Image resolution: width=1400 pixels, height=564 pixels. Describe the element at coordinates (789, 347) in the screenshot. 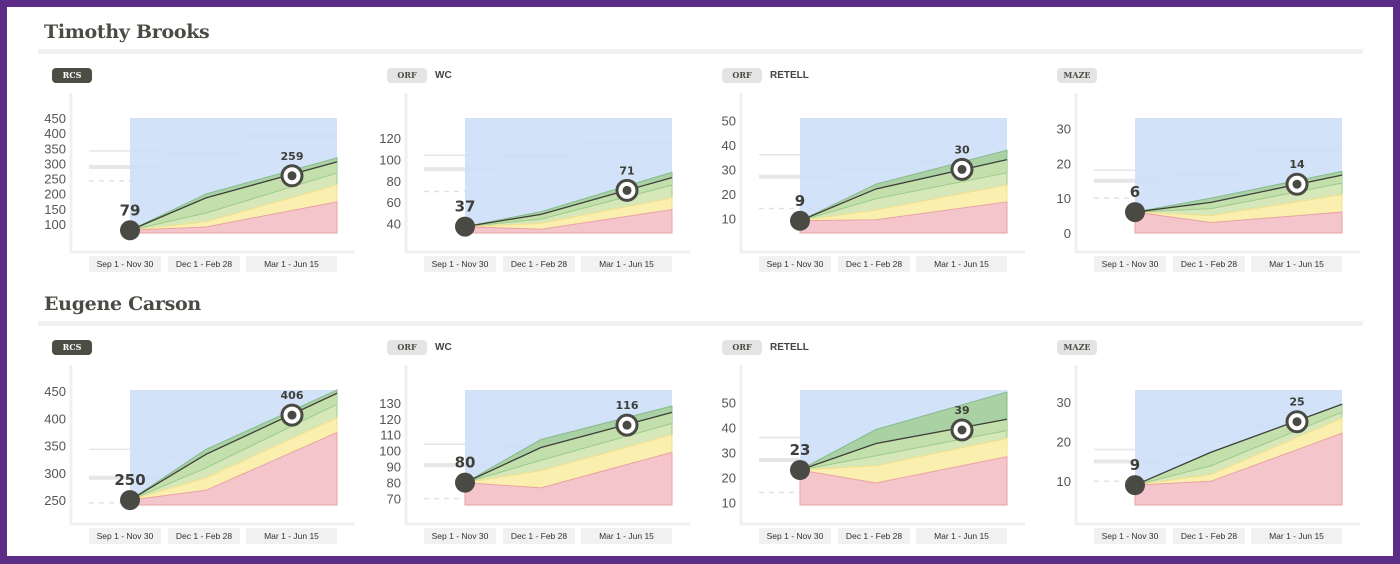

I see `measure-subtitle: RETELL` at that location.